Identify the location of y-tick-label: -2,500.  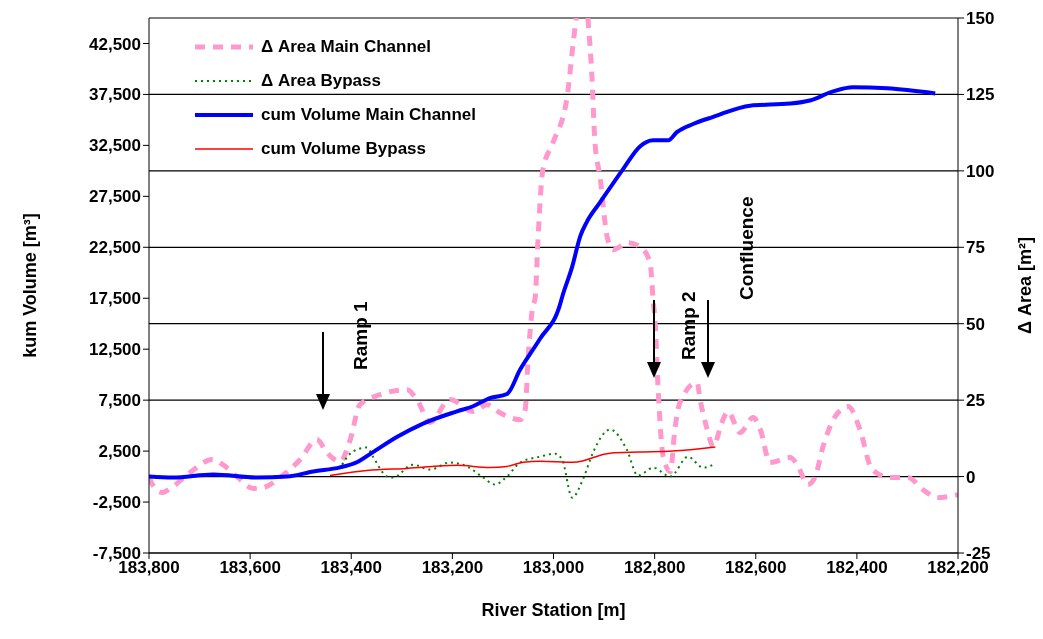
(116, 503).